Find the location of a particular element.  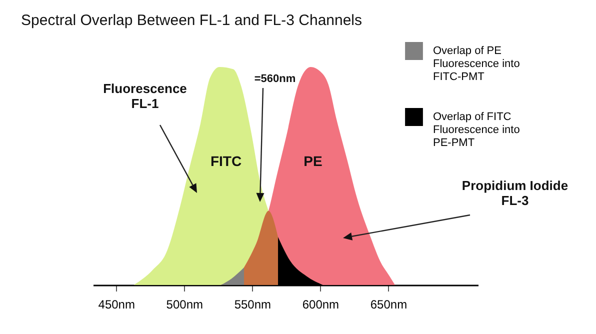

x-tick-label: 500nm is located at coordinates (184, 305).